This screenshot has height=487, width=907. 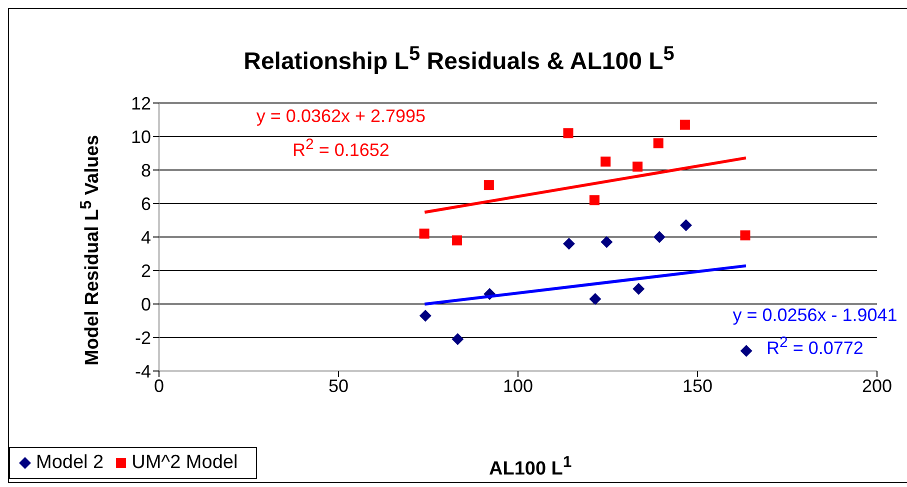 I want to click on y-tick-label: 8, so click(x=145, y=170).